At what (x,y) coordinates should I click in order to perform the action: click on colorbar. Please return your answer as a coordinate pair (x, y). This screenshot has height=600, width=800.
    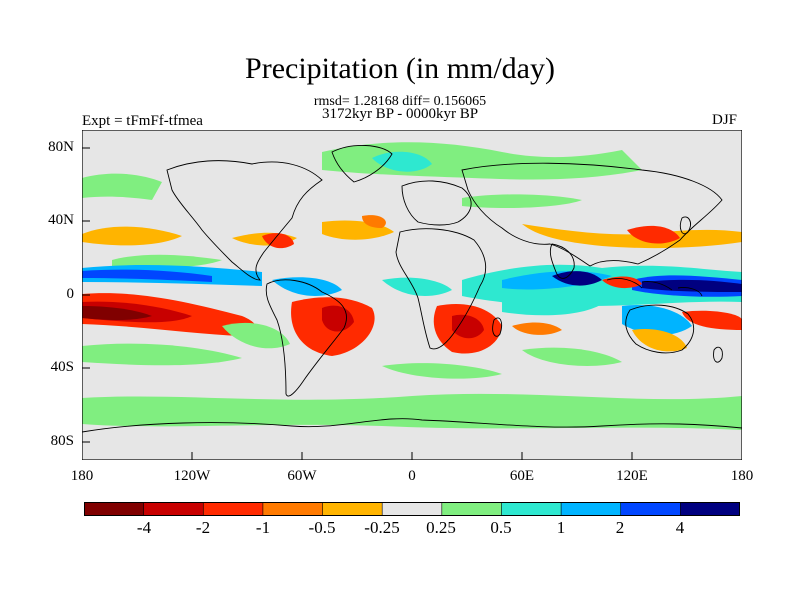
    Looking at the image, I should click on (412, 509).